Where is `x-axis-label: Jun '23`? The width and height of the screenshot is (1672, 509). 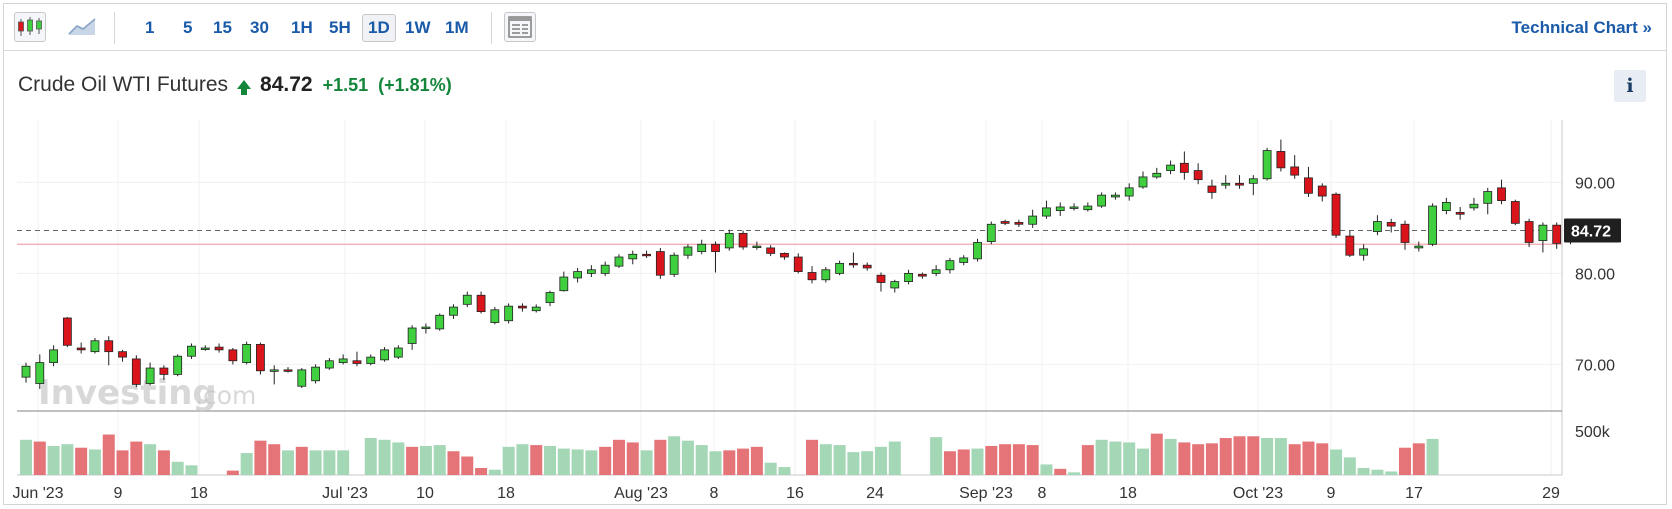 x-axis-label: Jun '23 is located at coordinates (37, 493).